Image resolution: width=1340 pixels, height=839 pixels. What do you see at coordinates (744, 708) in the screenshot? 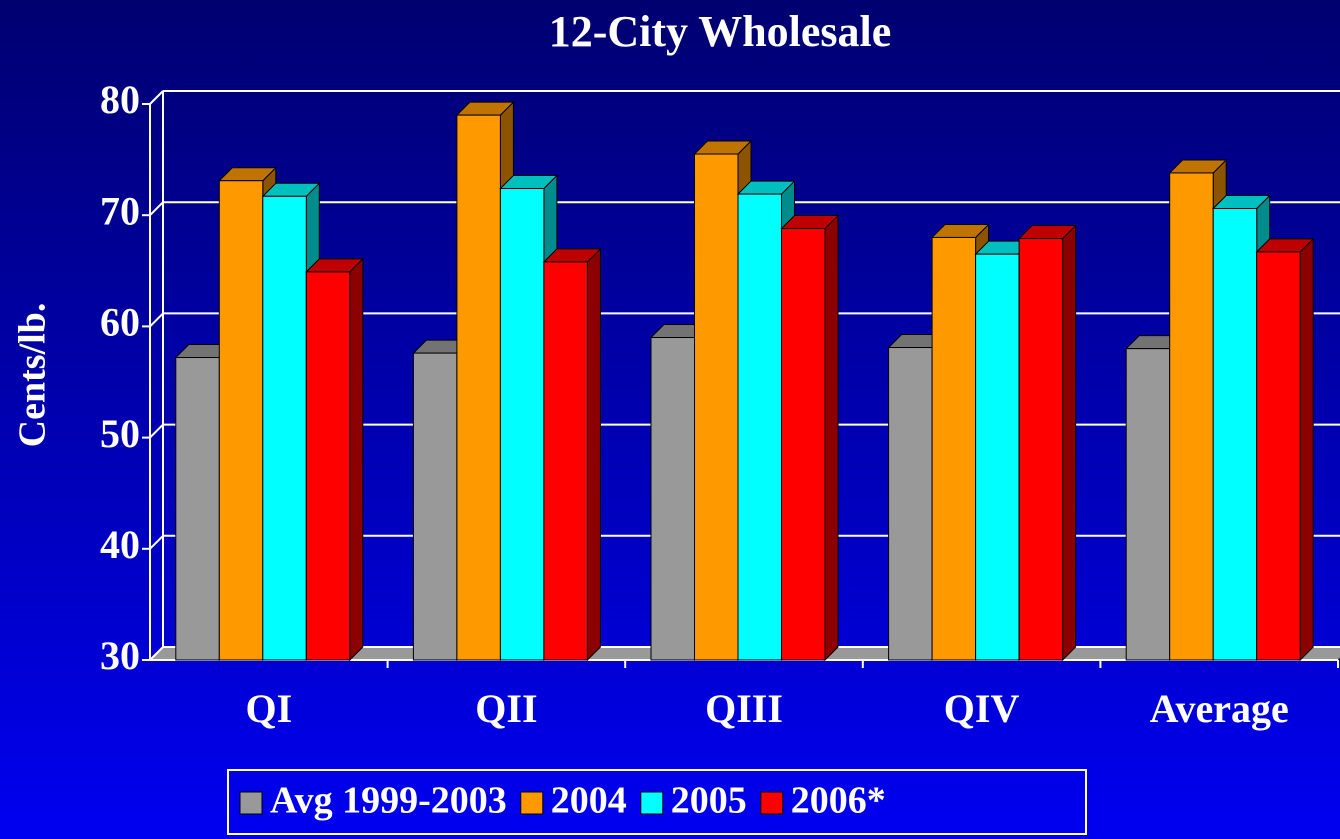
I see `x-tick-label: QIII` at bounding box center [744, 708].